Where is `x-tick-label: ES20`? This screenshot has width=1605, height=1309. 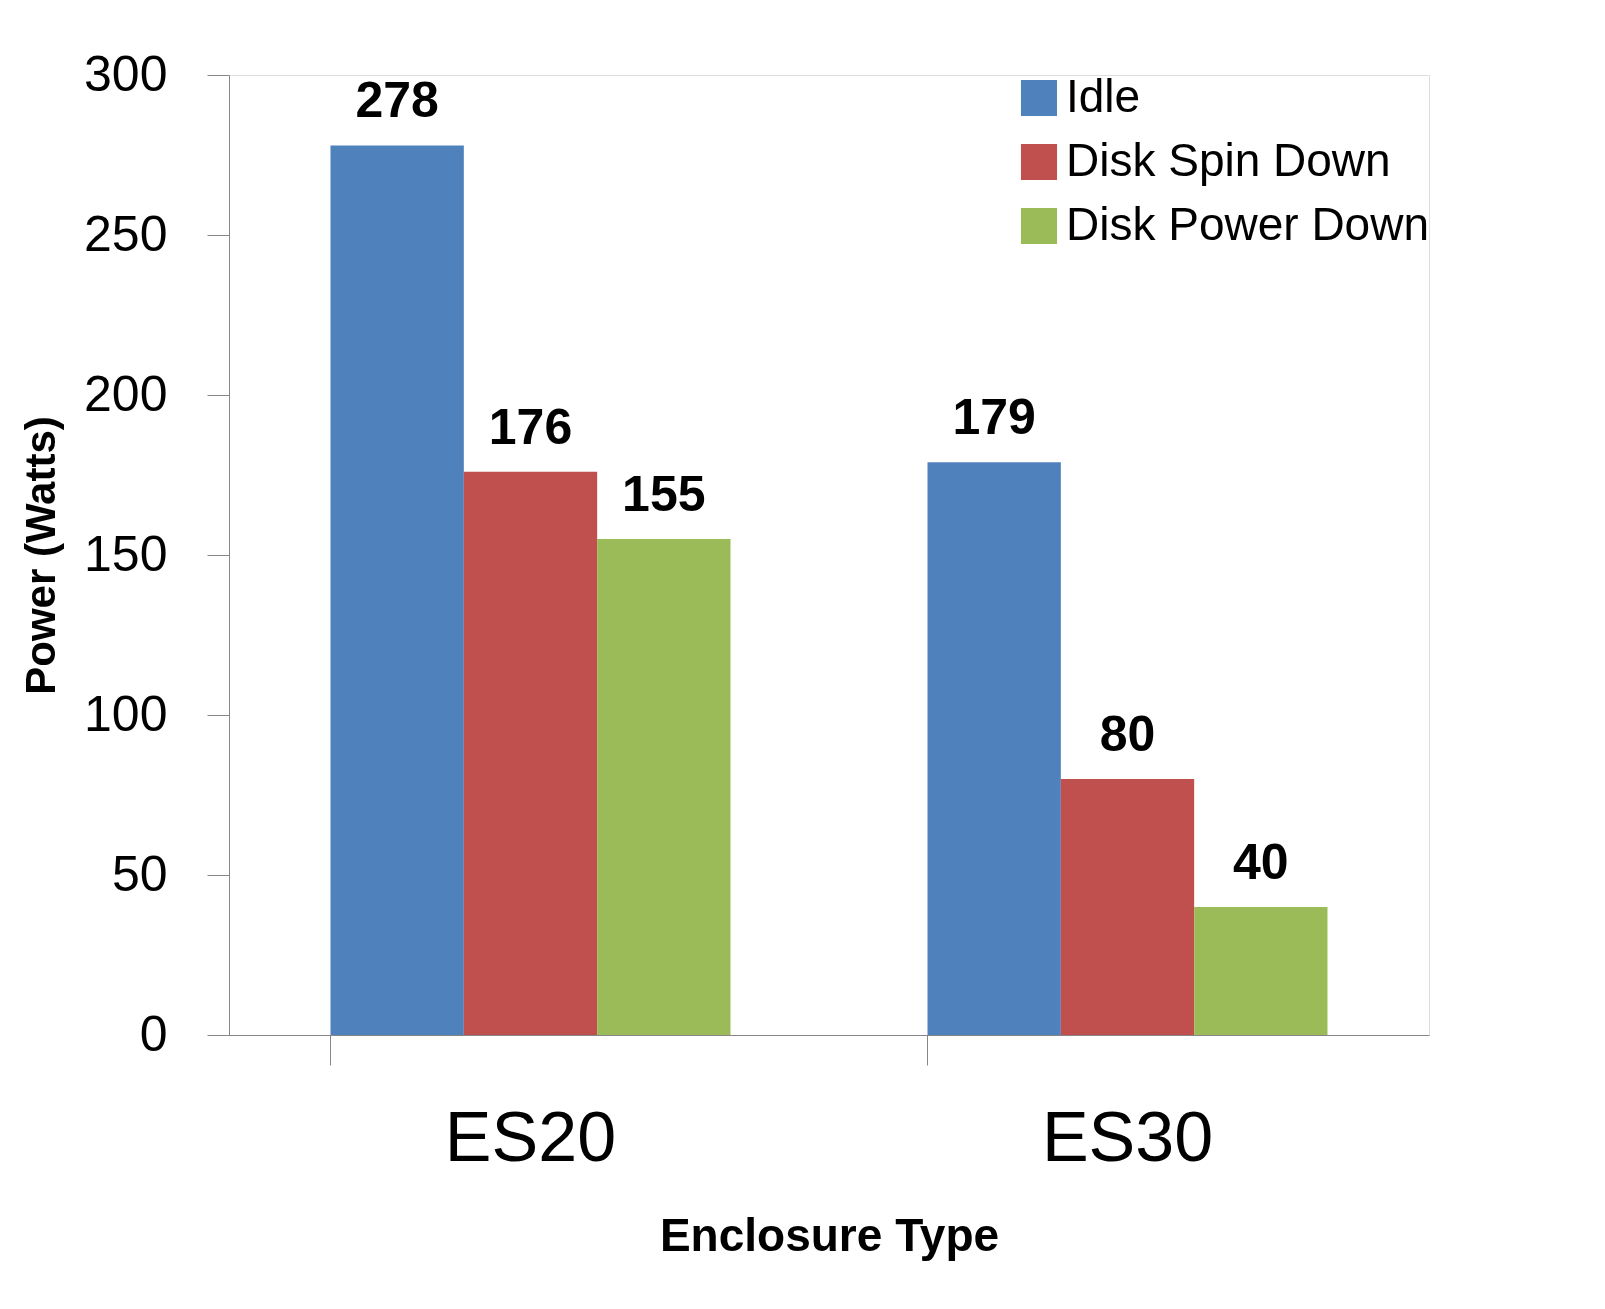
x-tick-label: ES20 is located at coordinates (530, 1136).